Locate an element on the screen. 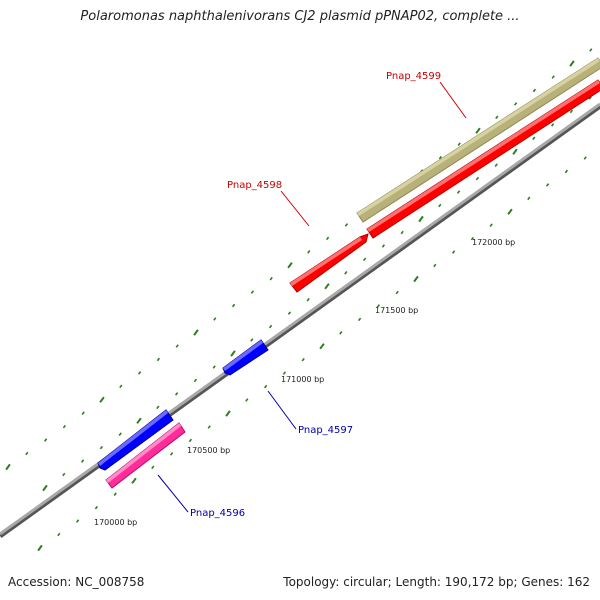 This screenshot has width=600, height=600. gene-label-pnap-4597: Pnap_4597 is located at coordinates (325, 430).